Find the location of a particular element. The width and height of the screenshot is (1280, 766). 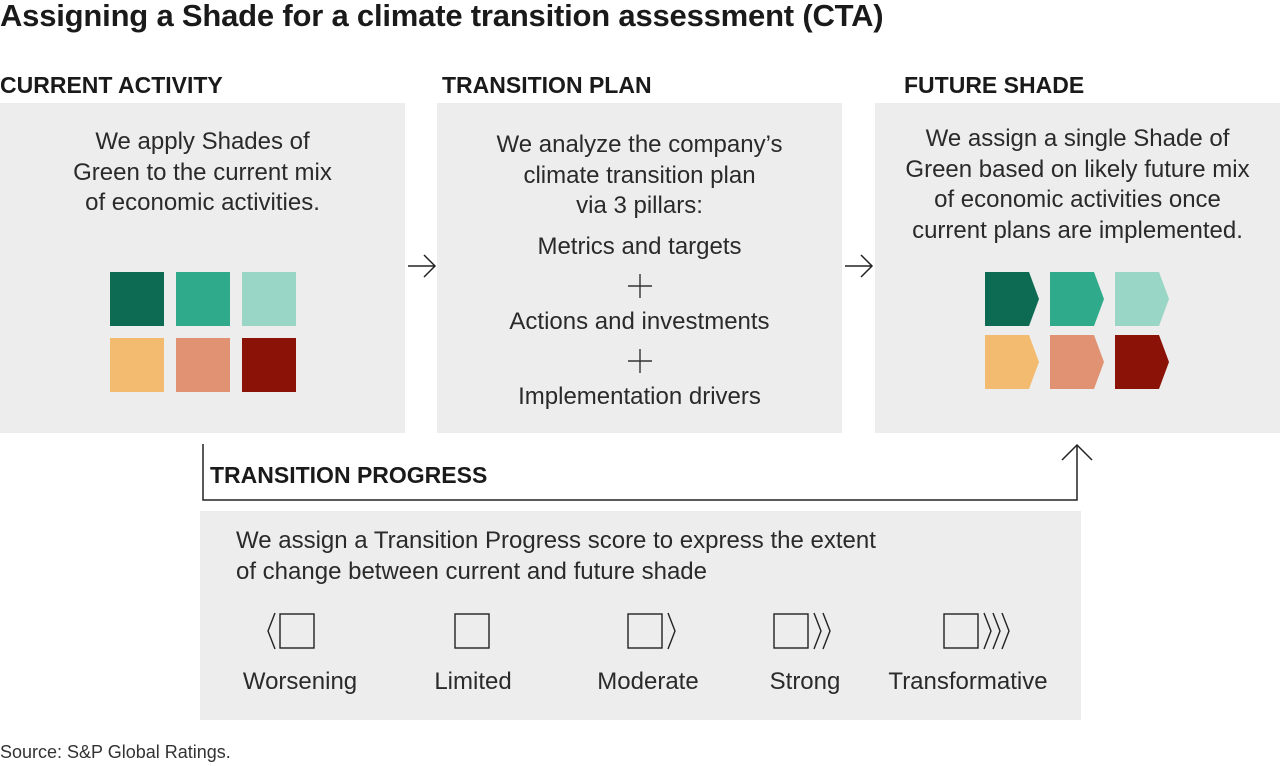

pillar-metrics-targets: Metrics and targets is located at coordinates (639, 246).